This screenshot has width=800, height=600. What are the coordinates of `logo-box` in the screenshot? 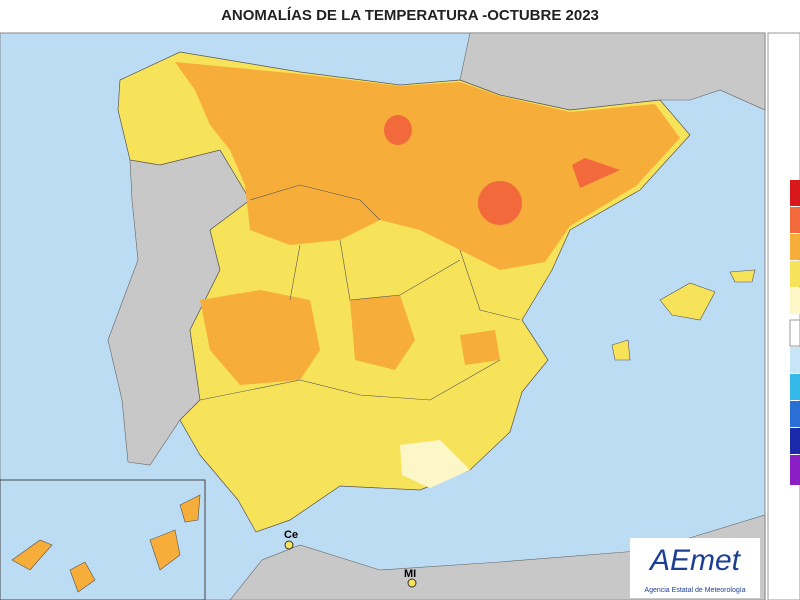 It's located at (695, 568).